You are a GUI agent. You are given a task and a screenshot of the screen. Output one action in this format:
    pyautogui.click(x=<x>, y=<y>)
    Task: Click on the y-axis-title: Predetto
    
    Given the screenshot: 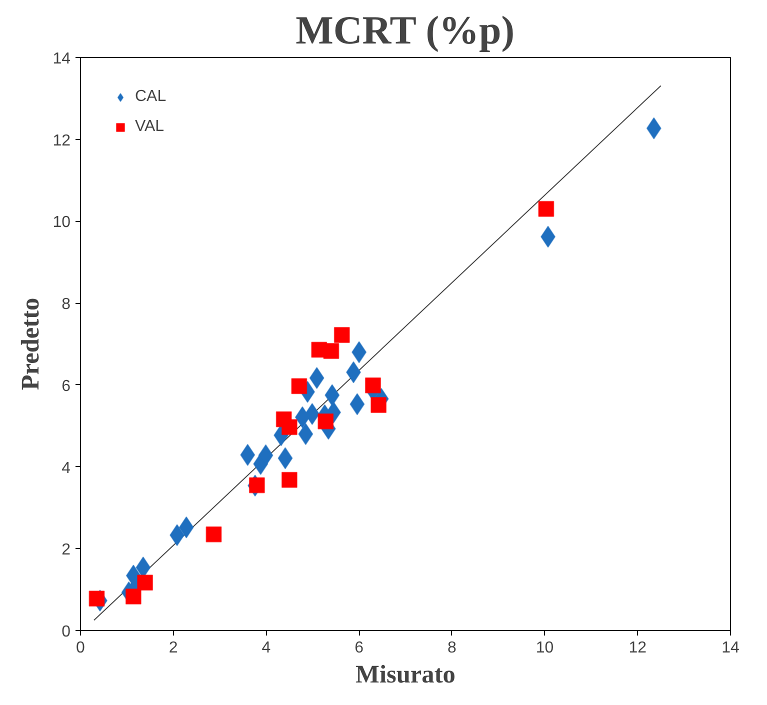 What is the action you would take?
    pyautogui.click(x=30, y=344)
    